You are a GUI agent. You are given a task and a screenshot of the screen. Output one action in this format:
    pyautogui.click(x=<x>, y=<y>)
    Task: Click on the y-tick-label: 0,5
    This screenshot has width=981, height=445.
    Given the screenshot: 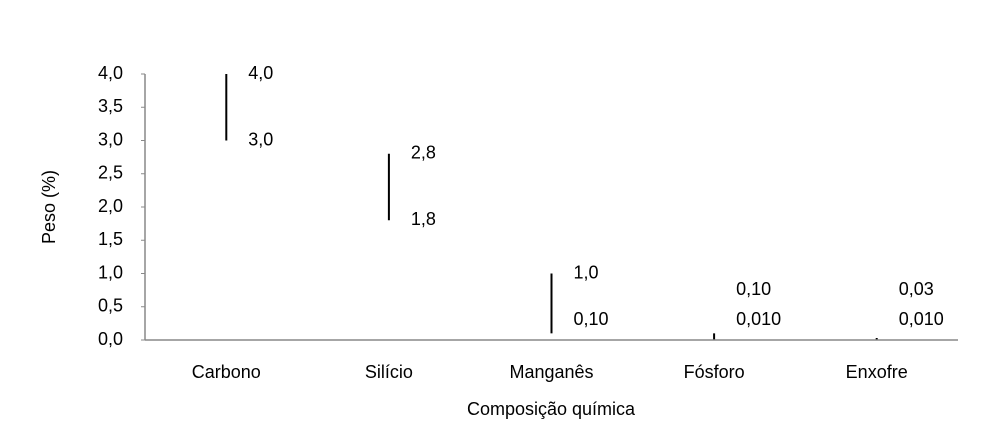 What is the action you would take?
    pyautogui.click(x=110, y=306)
    